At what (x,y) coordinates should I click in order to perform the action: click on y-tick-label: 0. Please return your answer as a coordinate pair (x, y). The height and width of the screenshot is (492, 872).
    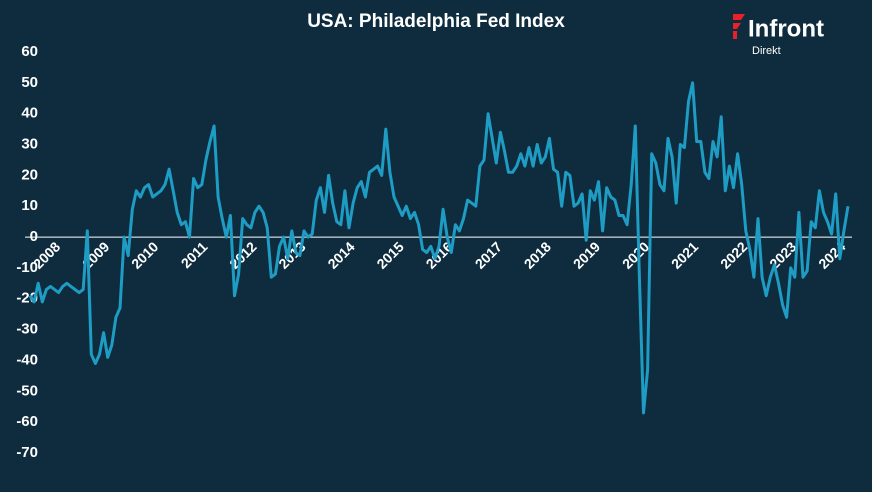
    Looking at the image, I should click on (34, 236).